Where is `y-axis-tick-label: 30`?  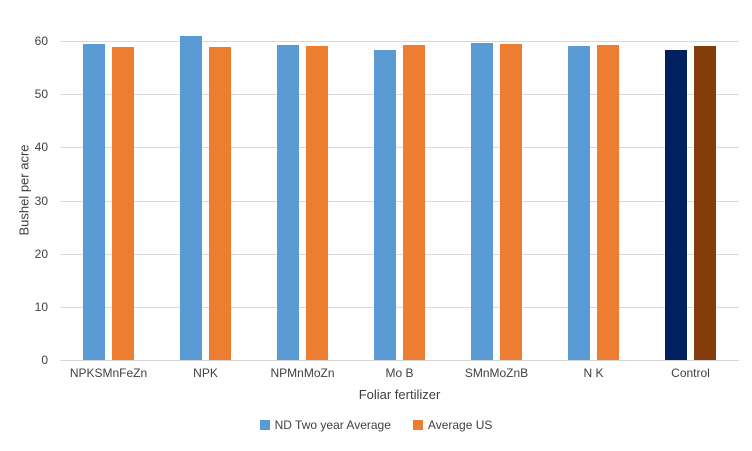
y-axis-tick-label: 30 is located at coordinates (41, 200).